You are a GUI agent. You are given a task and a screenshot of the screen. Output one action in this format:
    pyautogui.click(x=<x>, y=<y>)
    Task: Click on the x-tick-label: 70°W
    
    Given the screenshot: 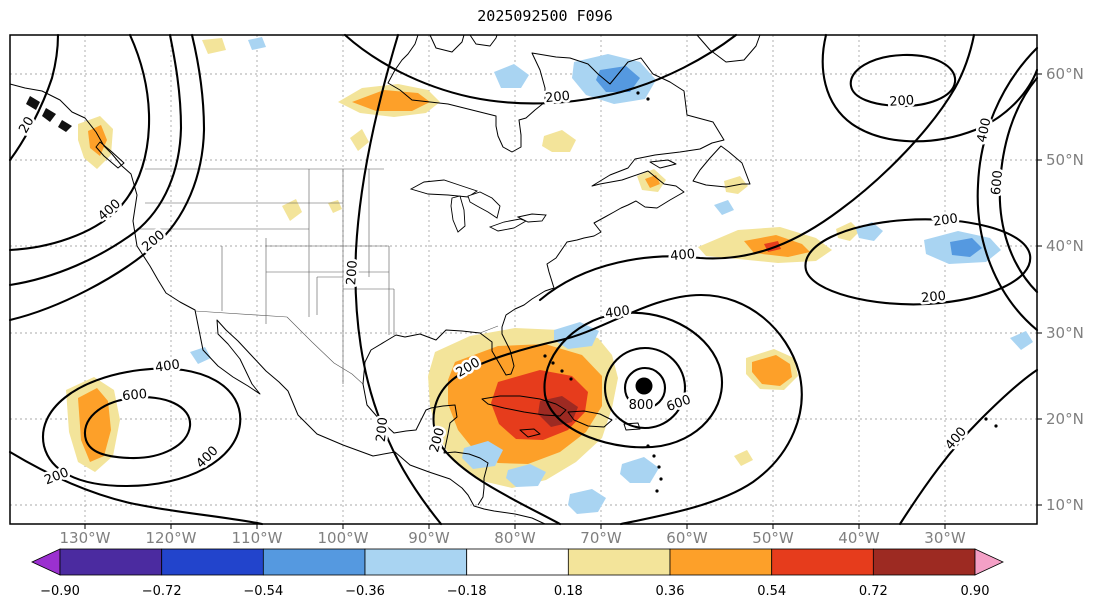 What is the action you would take?
    pyautogui.click(x=601, y=538)
    